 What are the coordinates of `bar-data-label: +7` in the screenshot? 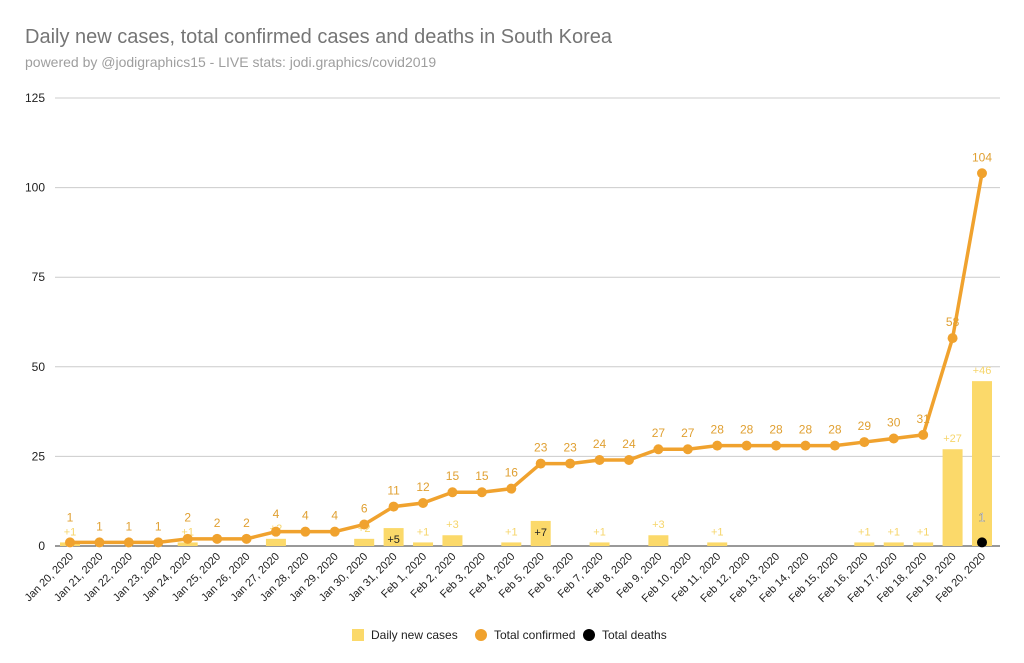 It's located at (540, 533).